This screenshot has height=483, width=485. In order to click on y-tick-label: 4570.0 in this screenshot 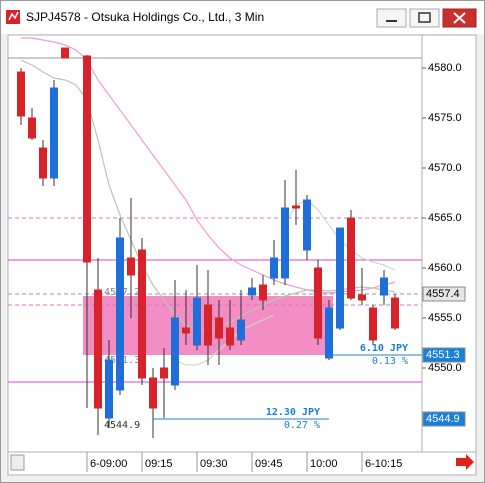, I will do `click(445, 168)`.